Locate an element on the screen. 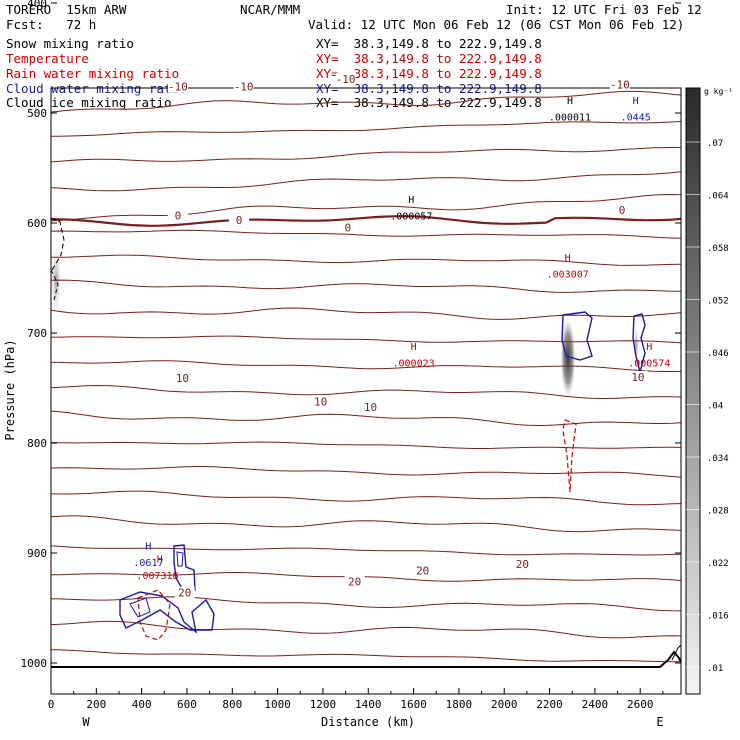 The width and height of the screenshot is (740, 740). maximum-value: .000057 is located at coordinates (411, 216).